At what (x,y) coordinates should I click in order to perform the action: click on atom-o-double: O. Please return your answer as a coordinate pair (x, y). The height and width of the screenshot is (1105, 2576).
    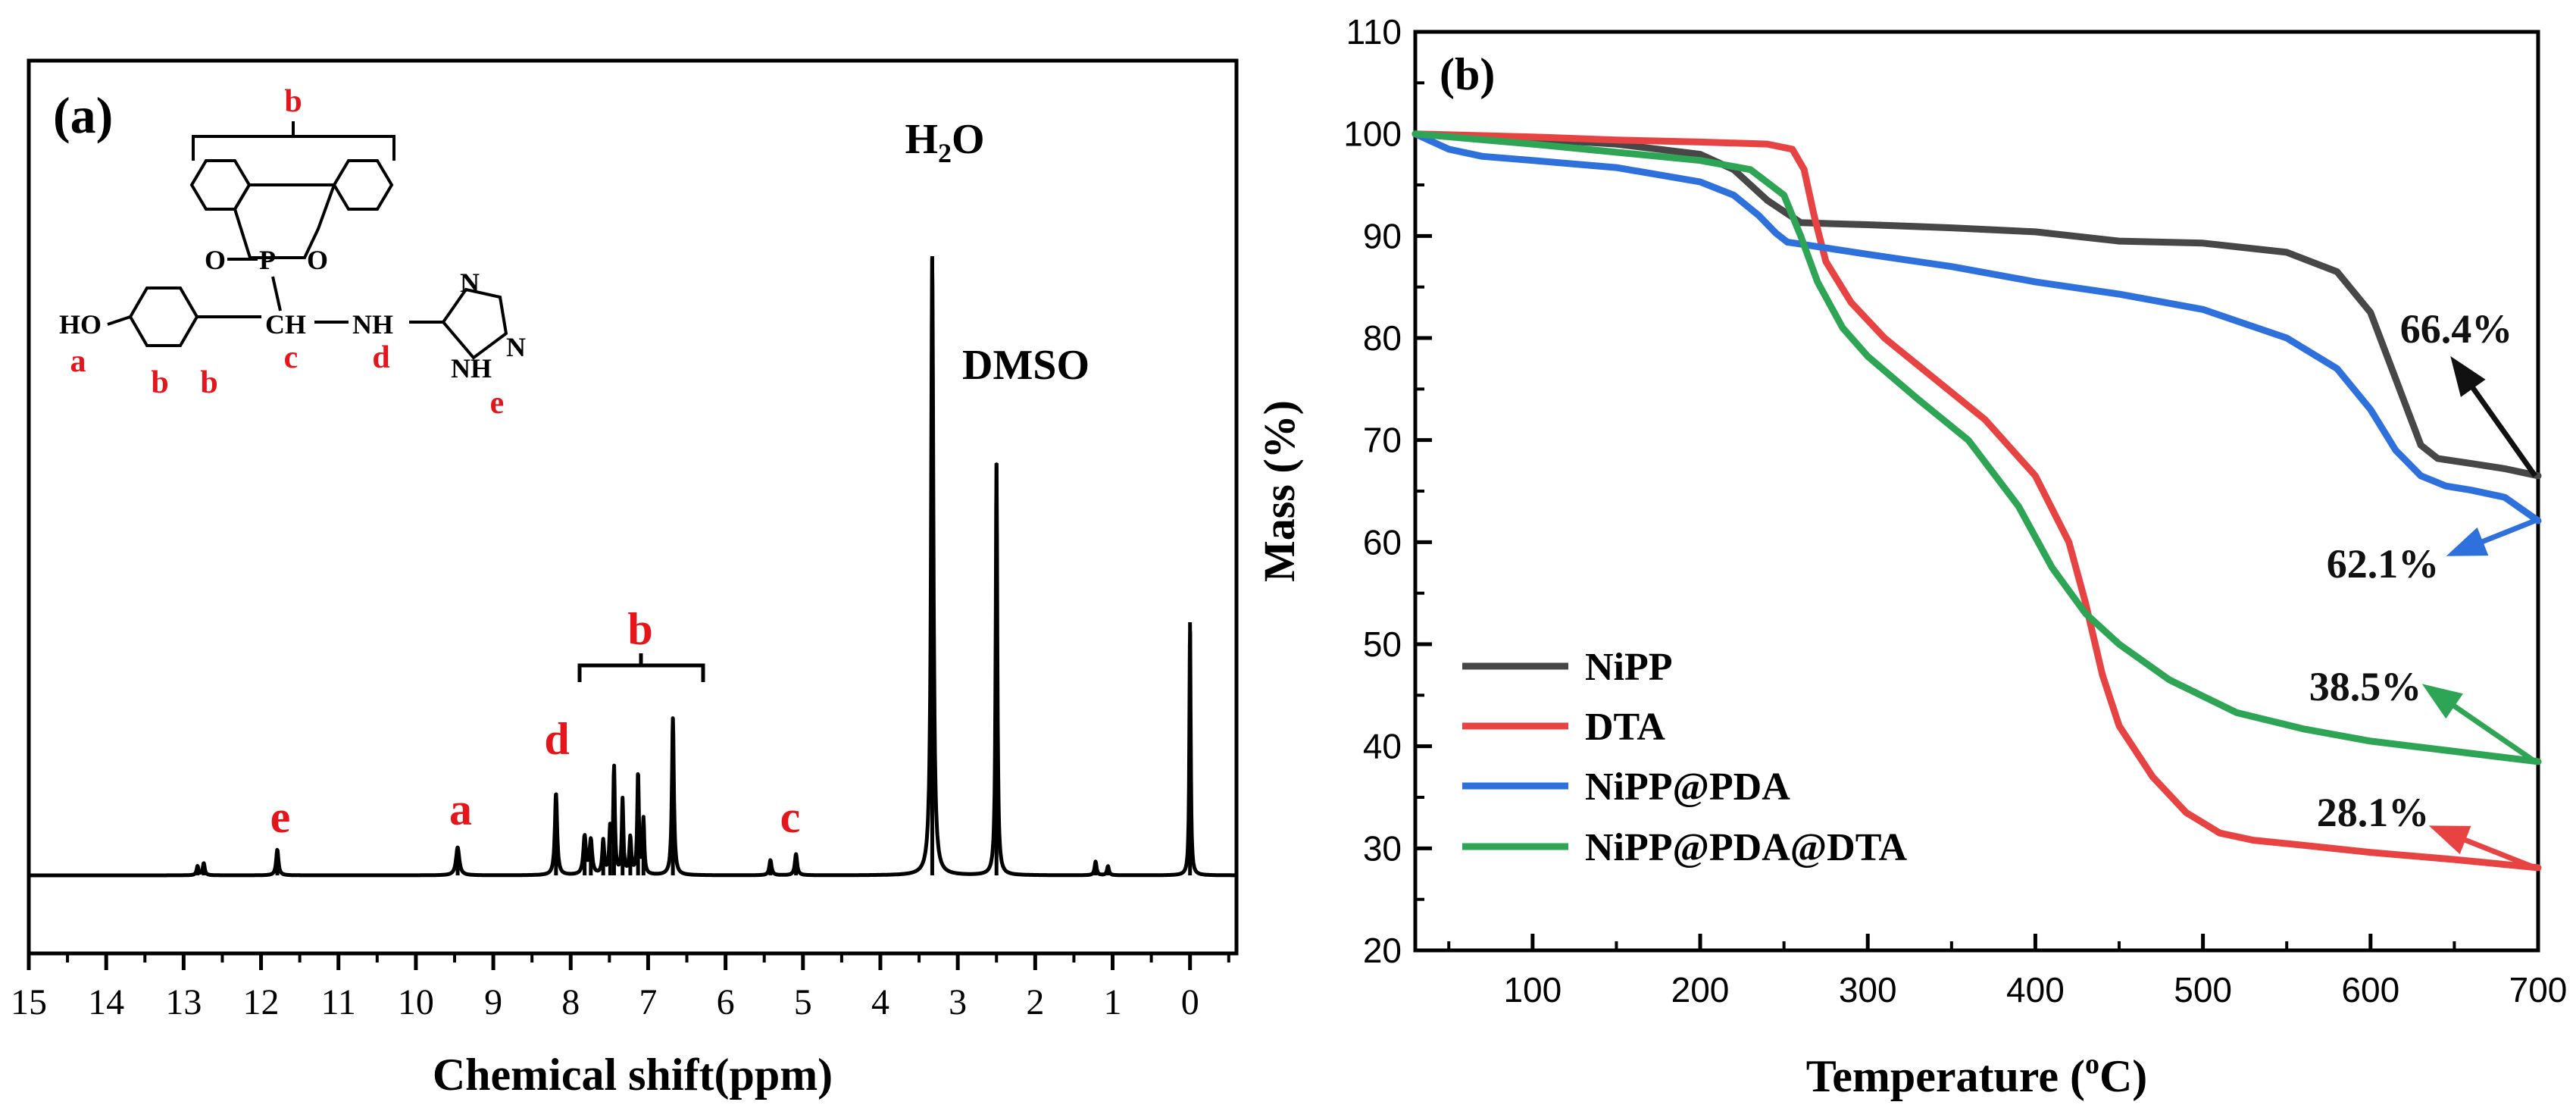
    Looking at the image, I should click on (215, 260).